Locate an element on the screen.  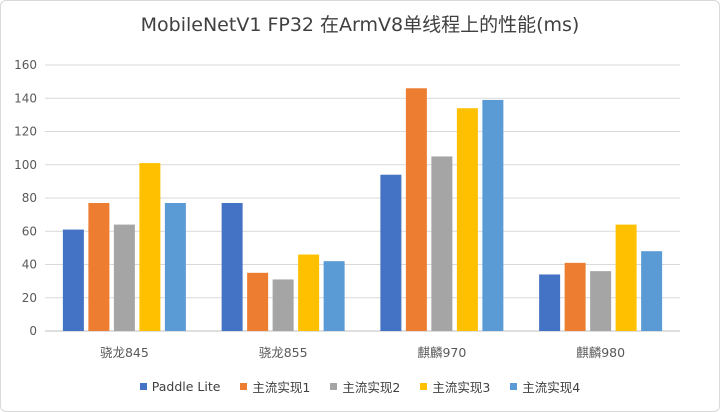
legend-item: Paddle Lite is located at coordinates (180, 386).